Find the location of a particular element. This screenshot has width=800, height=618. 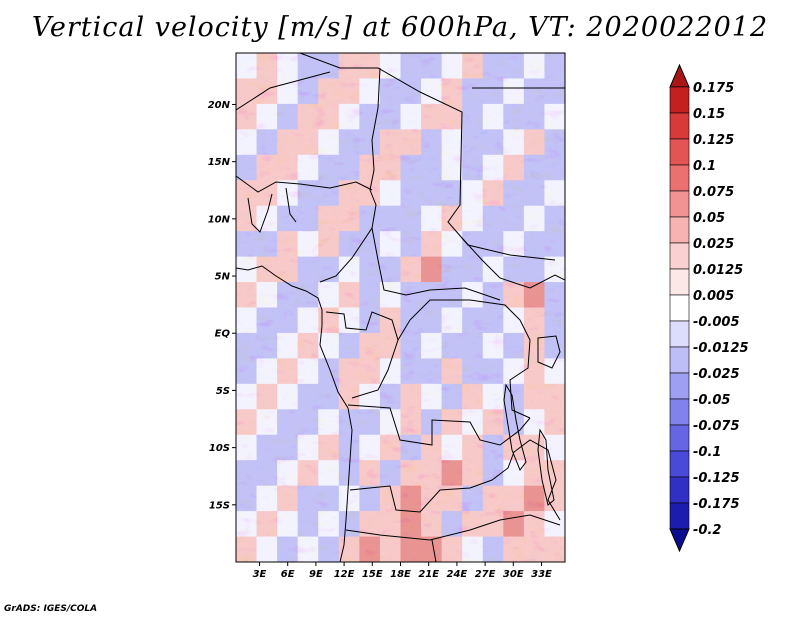

coastline is located at coordinates (294, 413).